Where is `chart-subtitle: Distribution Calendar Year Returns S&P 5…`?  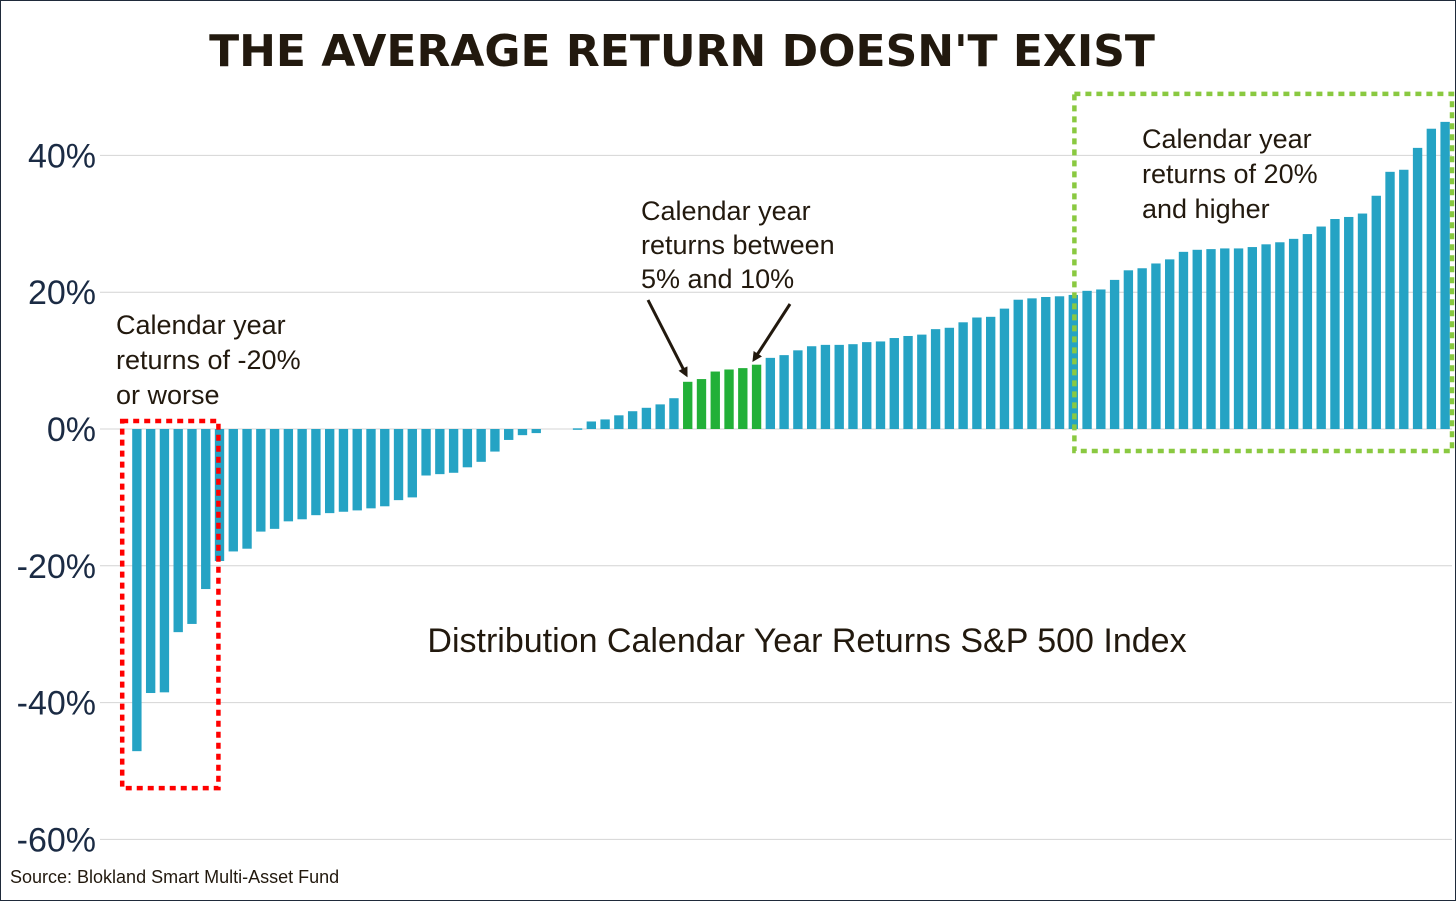
chart-subtitle: Distribution Calendar Year Returns S&P 5… is located at coordinates (806, 641).